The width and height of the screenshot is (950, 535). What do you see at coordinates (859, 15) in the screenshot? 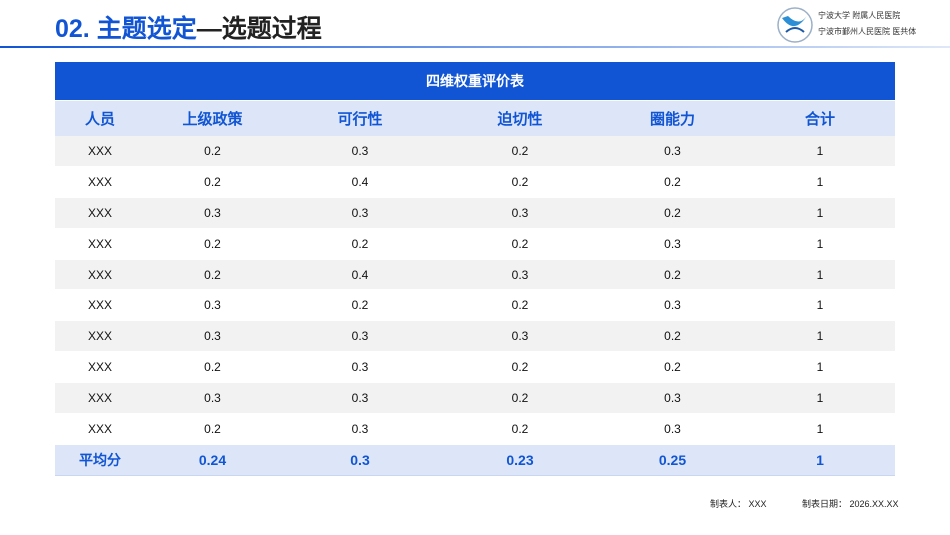
I see `logo-line: 宁波大学 附属人民医院` at bounding box center [859, 15].